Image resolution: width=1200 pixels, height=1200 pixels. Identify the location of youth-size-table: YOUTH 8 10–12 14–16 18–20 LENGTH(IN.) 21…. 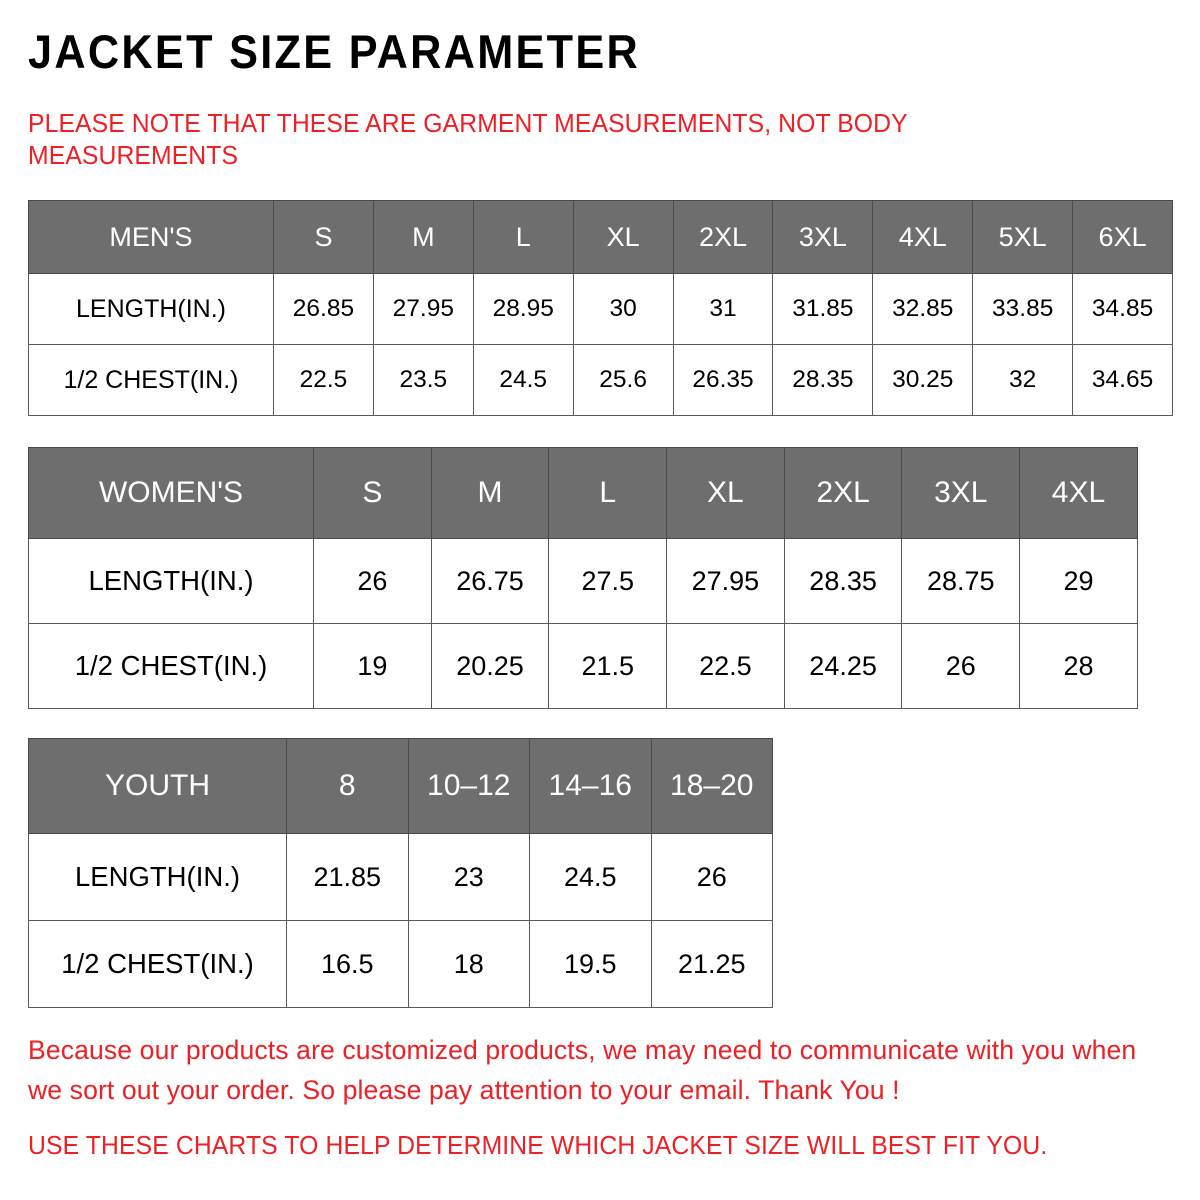
(400, 873).